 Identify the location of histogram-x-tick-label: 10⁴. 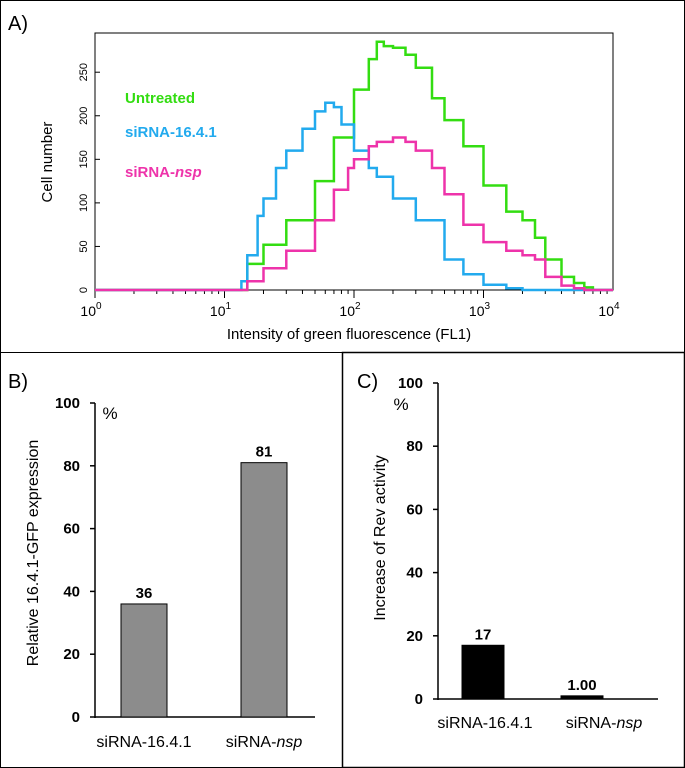
(609, 310).